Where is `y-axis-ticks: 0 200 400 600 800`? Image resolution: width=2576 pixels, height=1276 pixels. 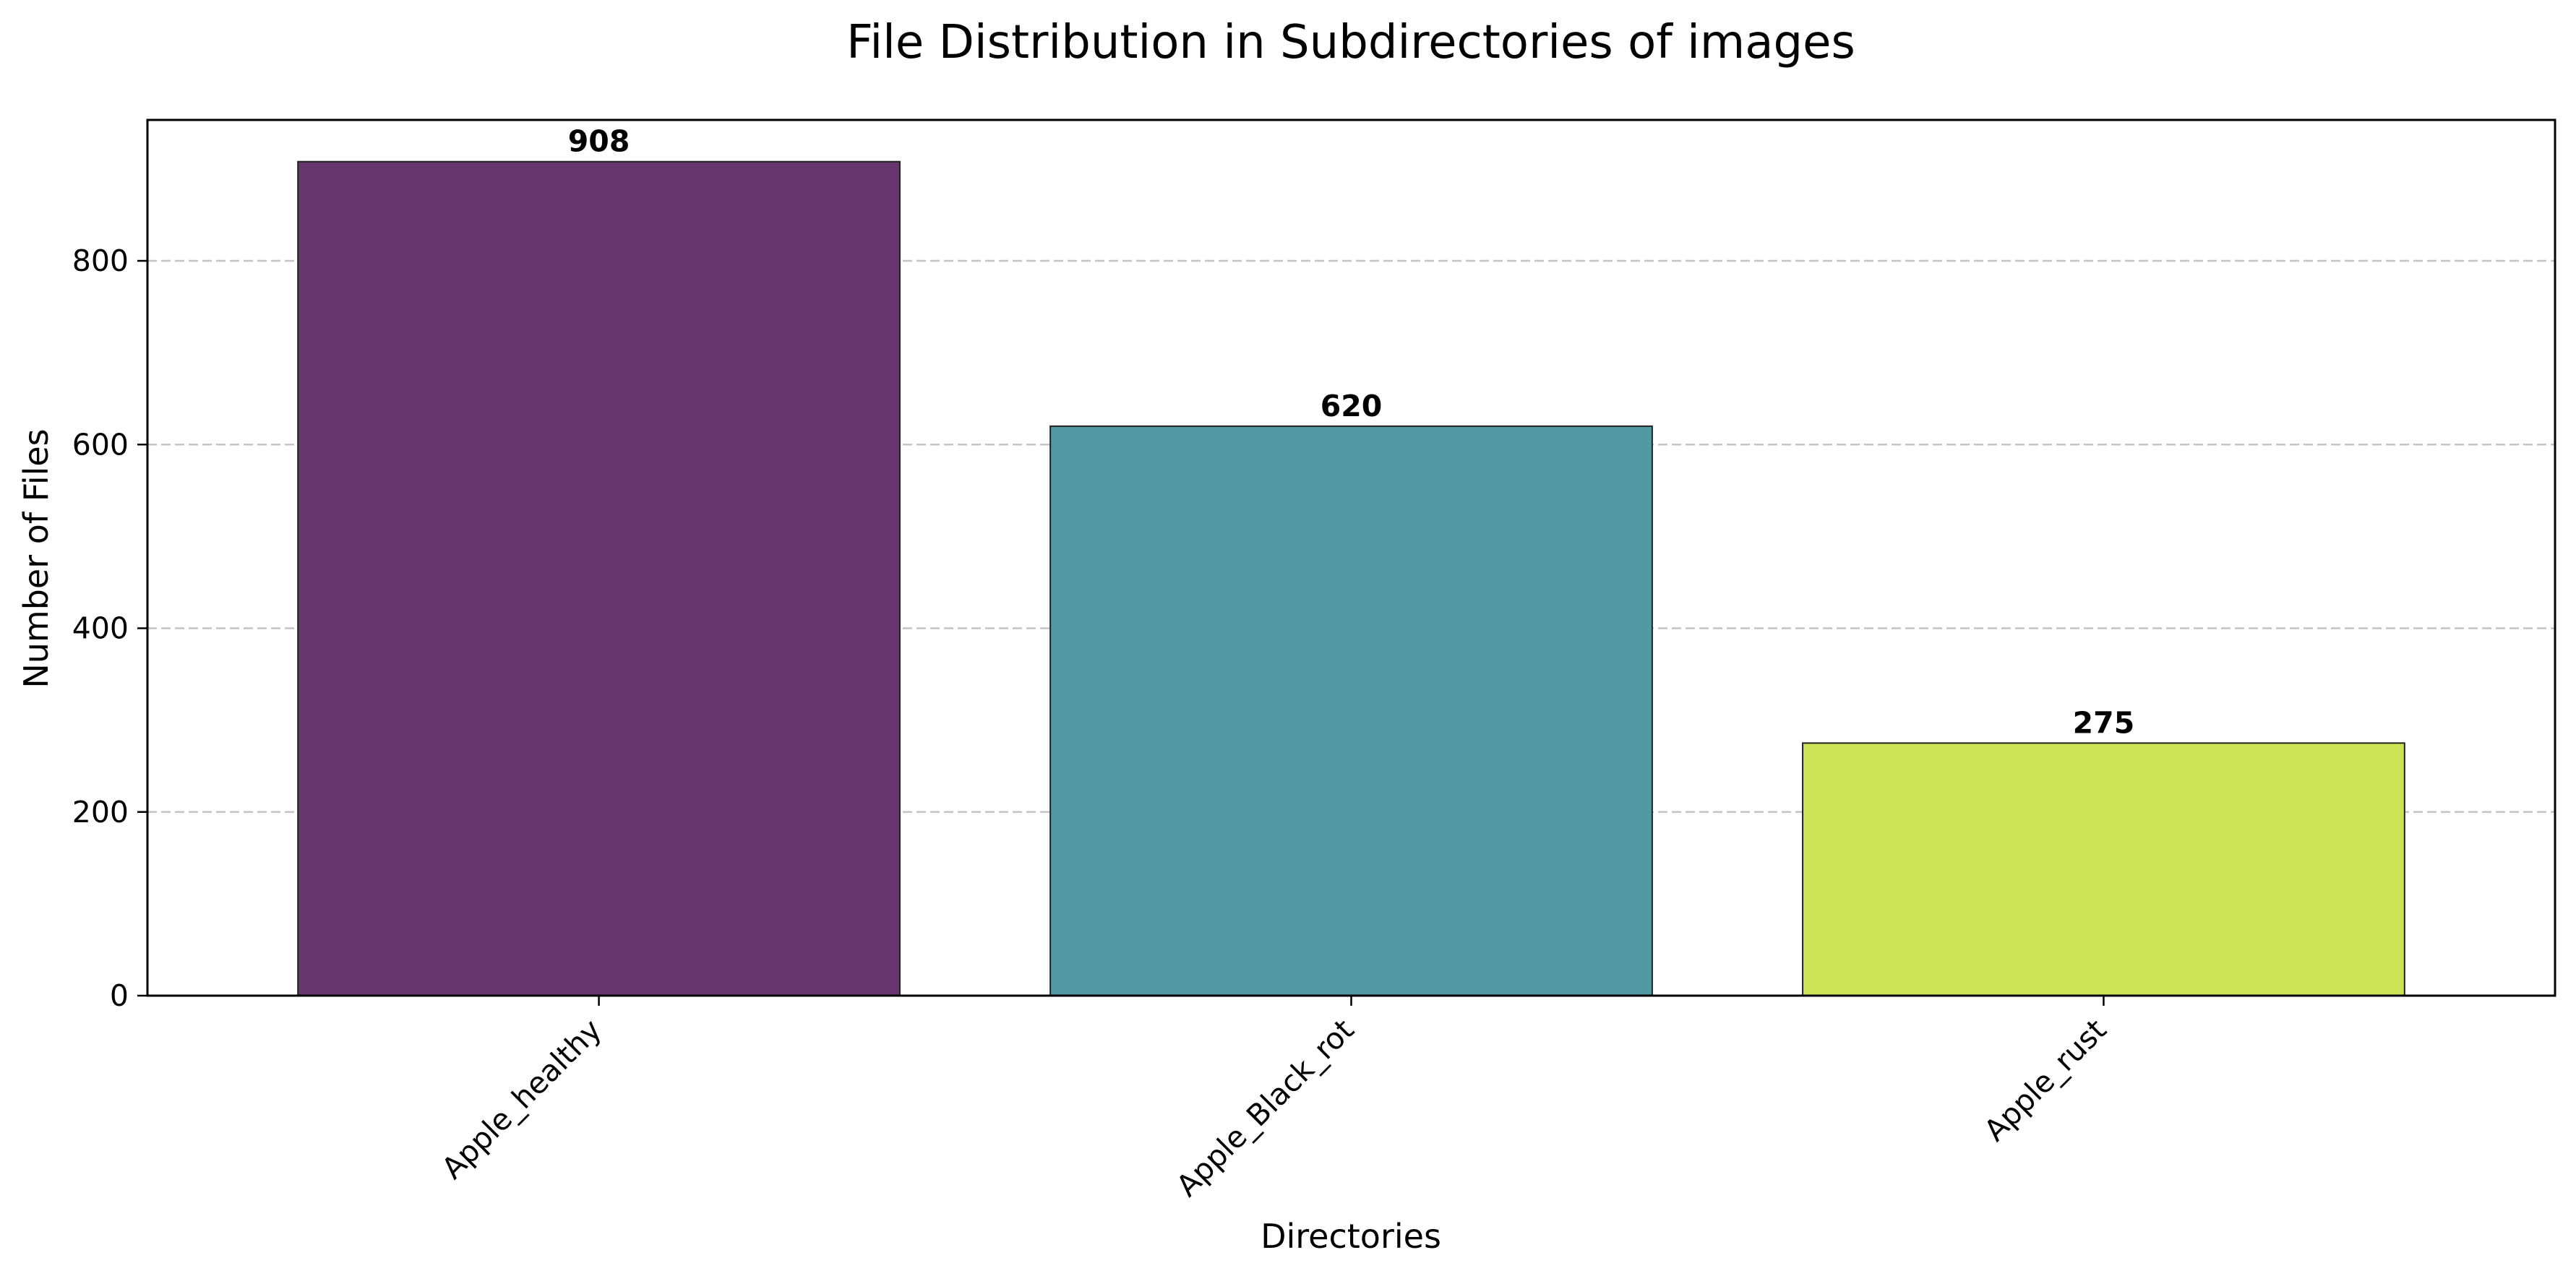 y-axis-ticks: 0 200 400 600 800 is located at coordinates (110, 628).